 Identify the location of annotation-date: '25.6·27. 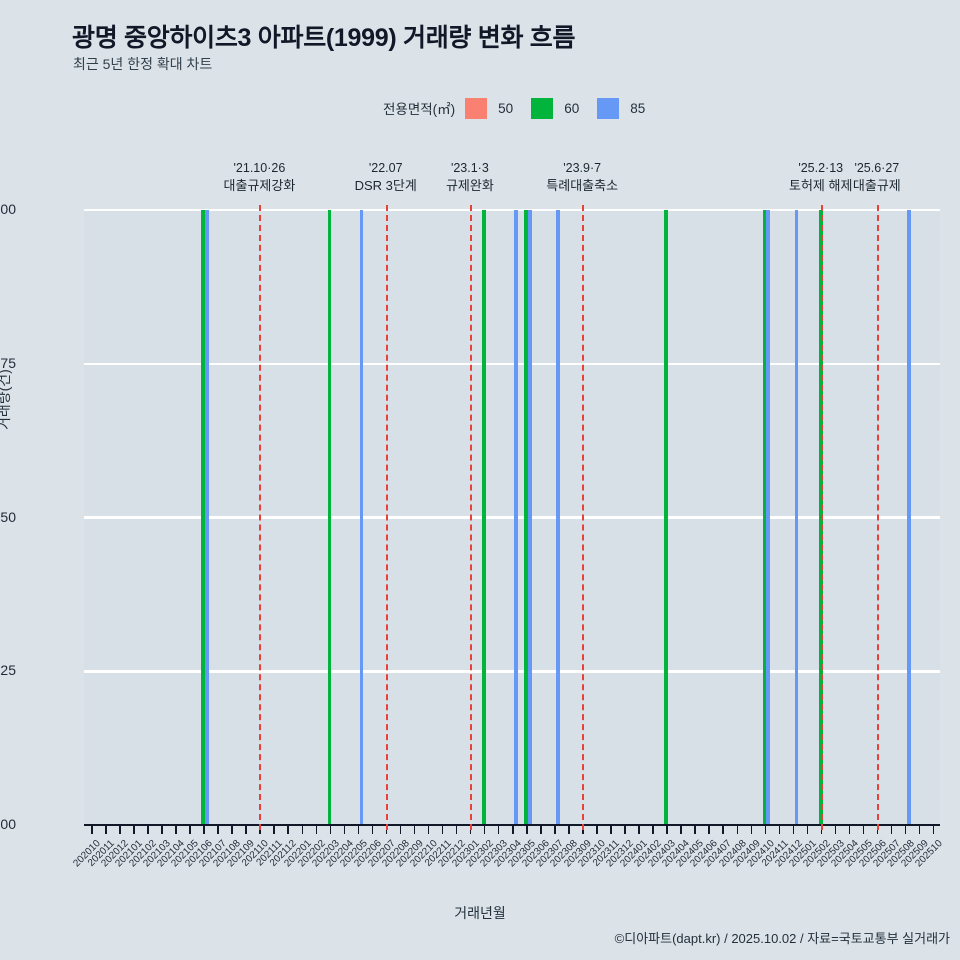
(877, 168).